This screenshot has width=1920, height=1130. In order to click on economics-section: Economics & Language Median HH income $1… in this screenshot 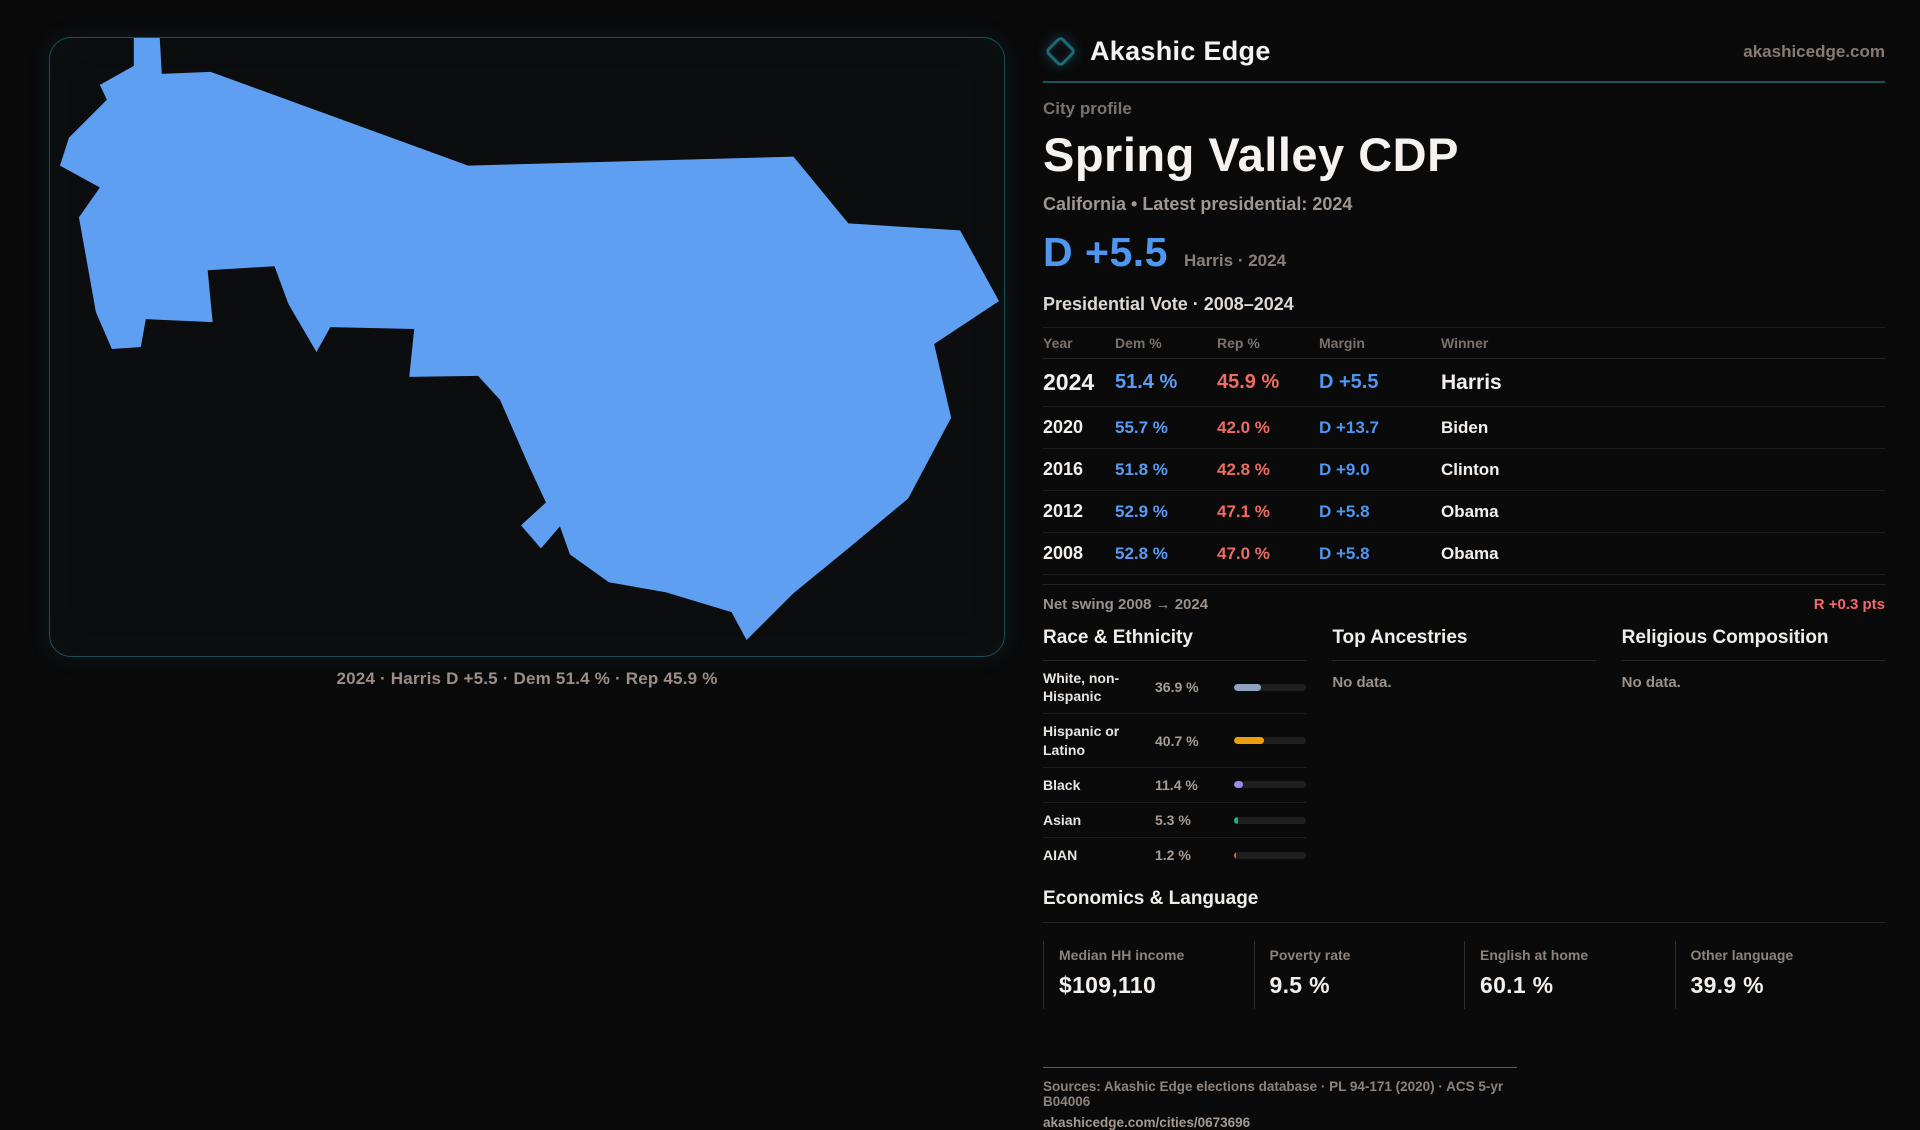, I will do `click(1464, 949)`.